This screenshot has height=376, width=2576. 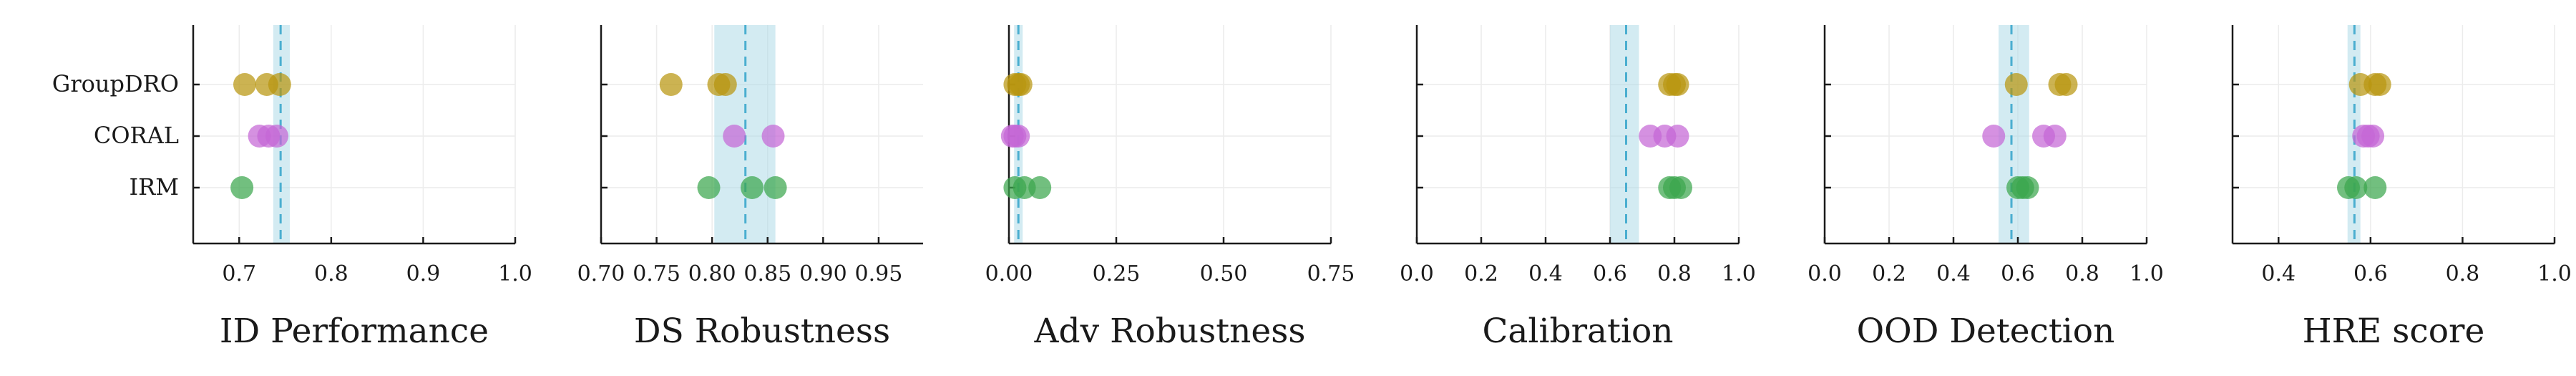 I want to click on x-axis-label: Adv Robustness, so click(x=1170, y=331).